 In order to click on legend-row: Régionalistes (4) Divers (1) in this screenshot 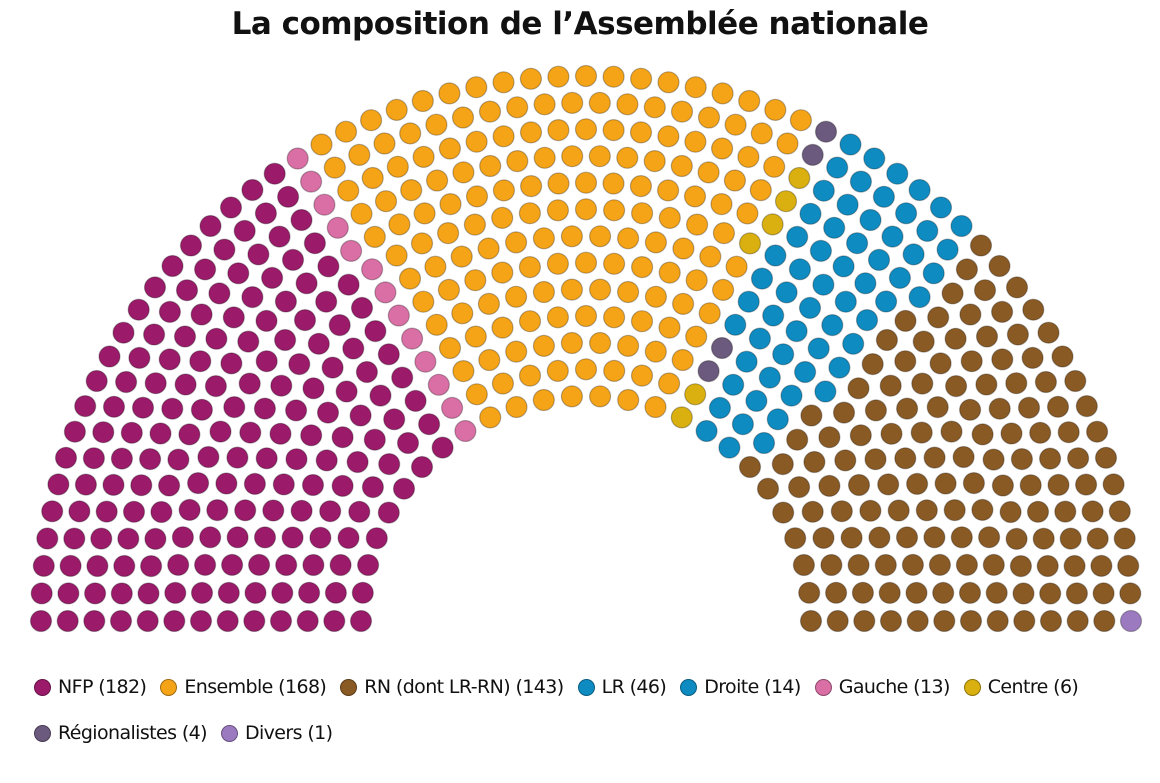, I will do `click(589, 733)`.